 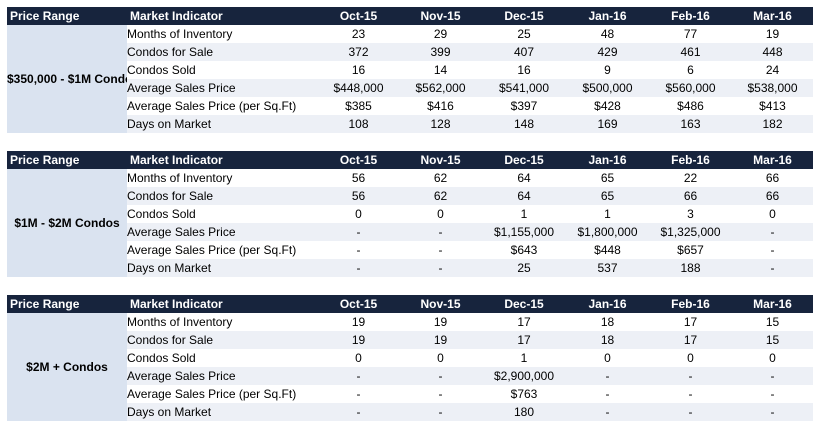 I want to click on indicator-value: 448, so click(x=772, y=52).